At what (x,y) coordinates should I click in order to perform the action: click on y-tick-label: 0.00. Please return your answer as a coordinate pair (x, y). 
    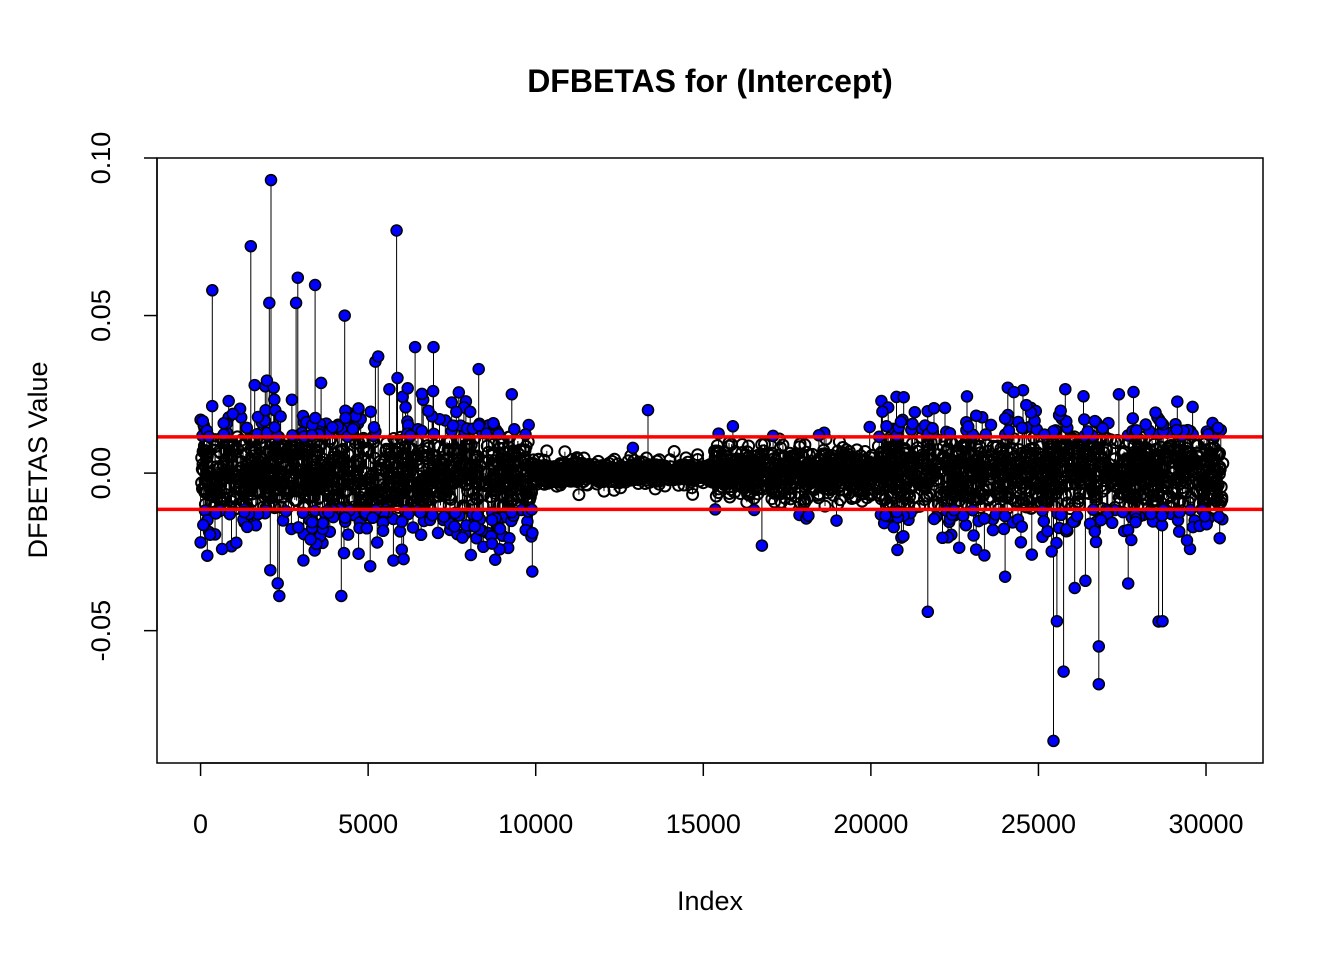
    Looking at the image, I should click on (101, 473).